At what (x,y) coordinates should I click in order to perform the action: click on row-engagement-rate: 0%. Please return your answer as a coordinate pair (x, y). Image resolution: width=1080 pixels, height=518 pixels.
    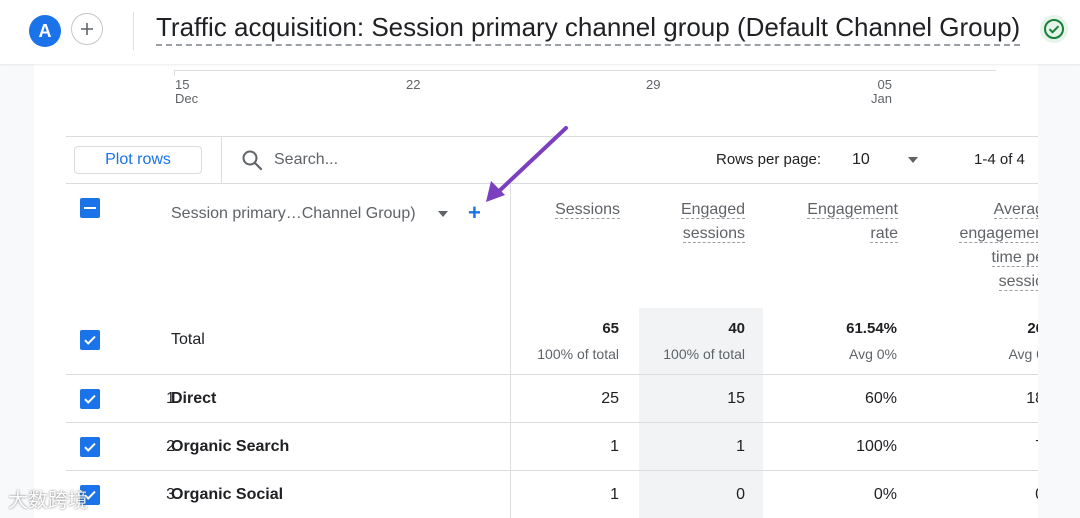
    Looking at the image, I should click on (885, 494).